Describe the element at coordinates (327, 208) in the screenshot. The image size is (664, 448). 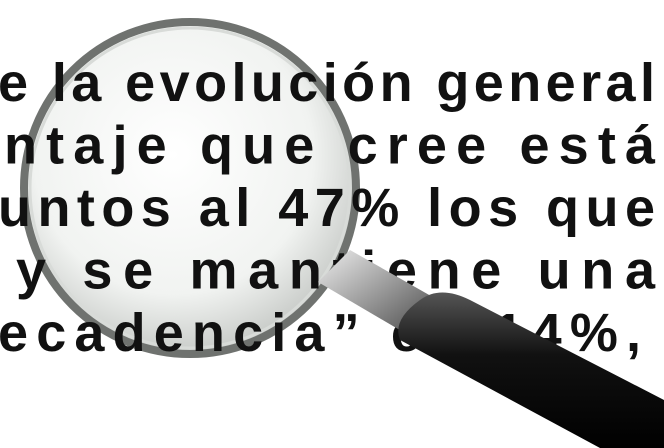
I see `text-line: untos al 47% los que` at that location.